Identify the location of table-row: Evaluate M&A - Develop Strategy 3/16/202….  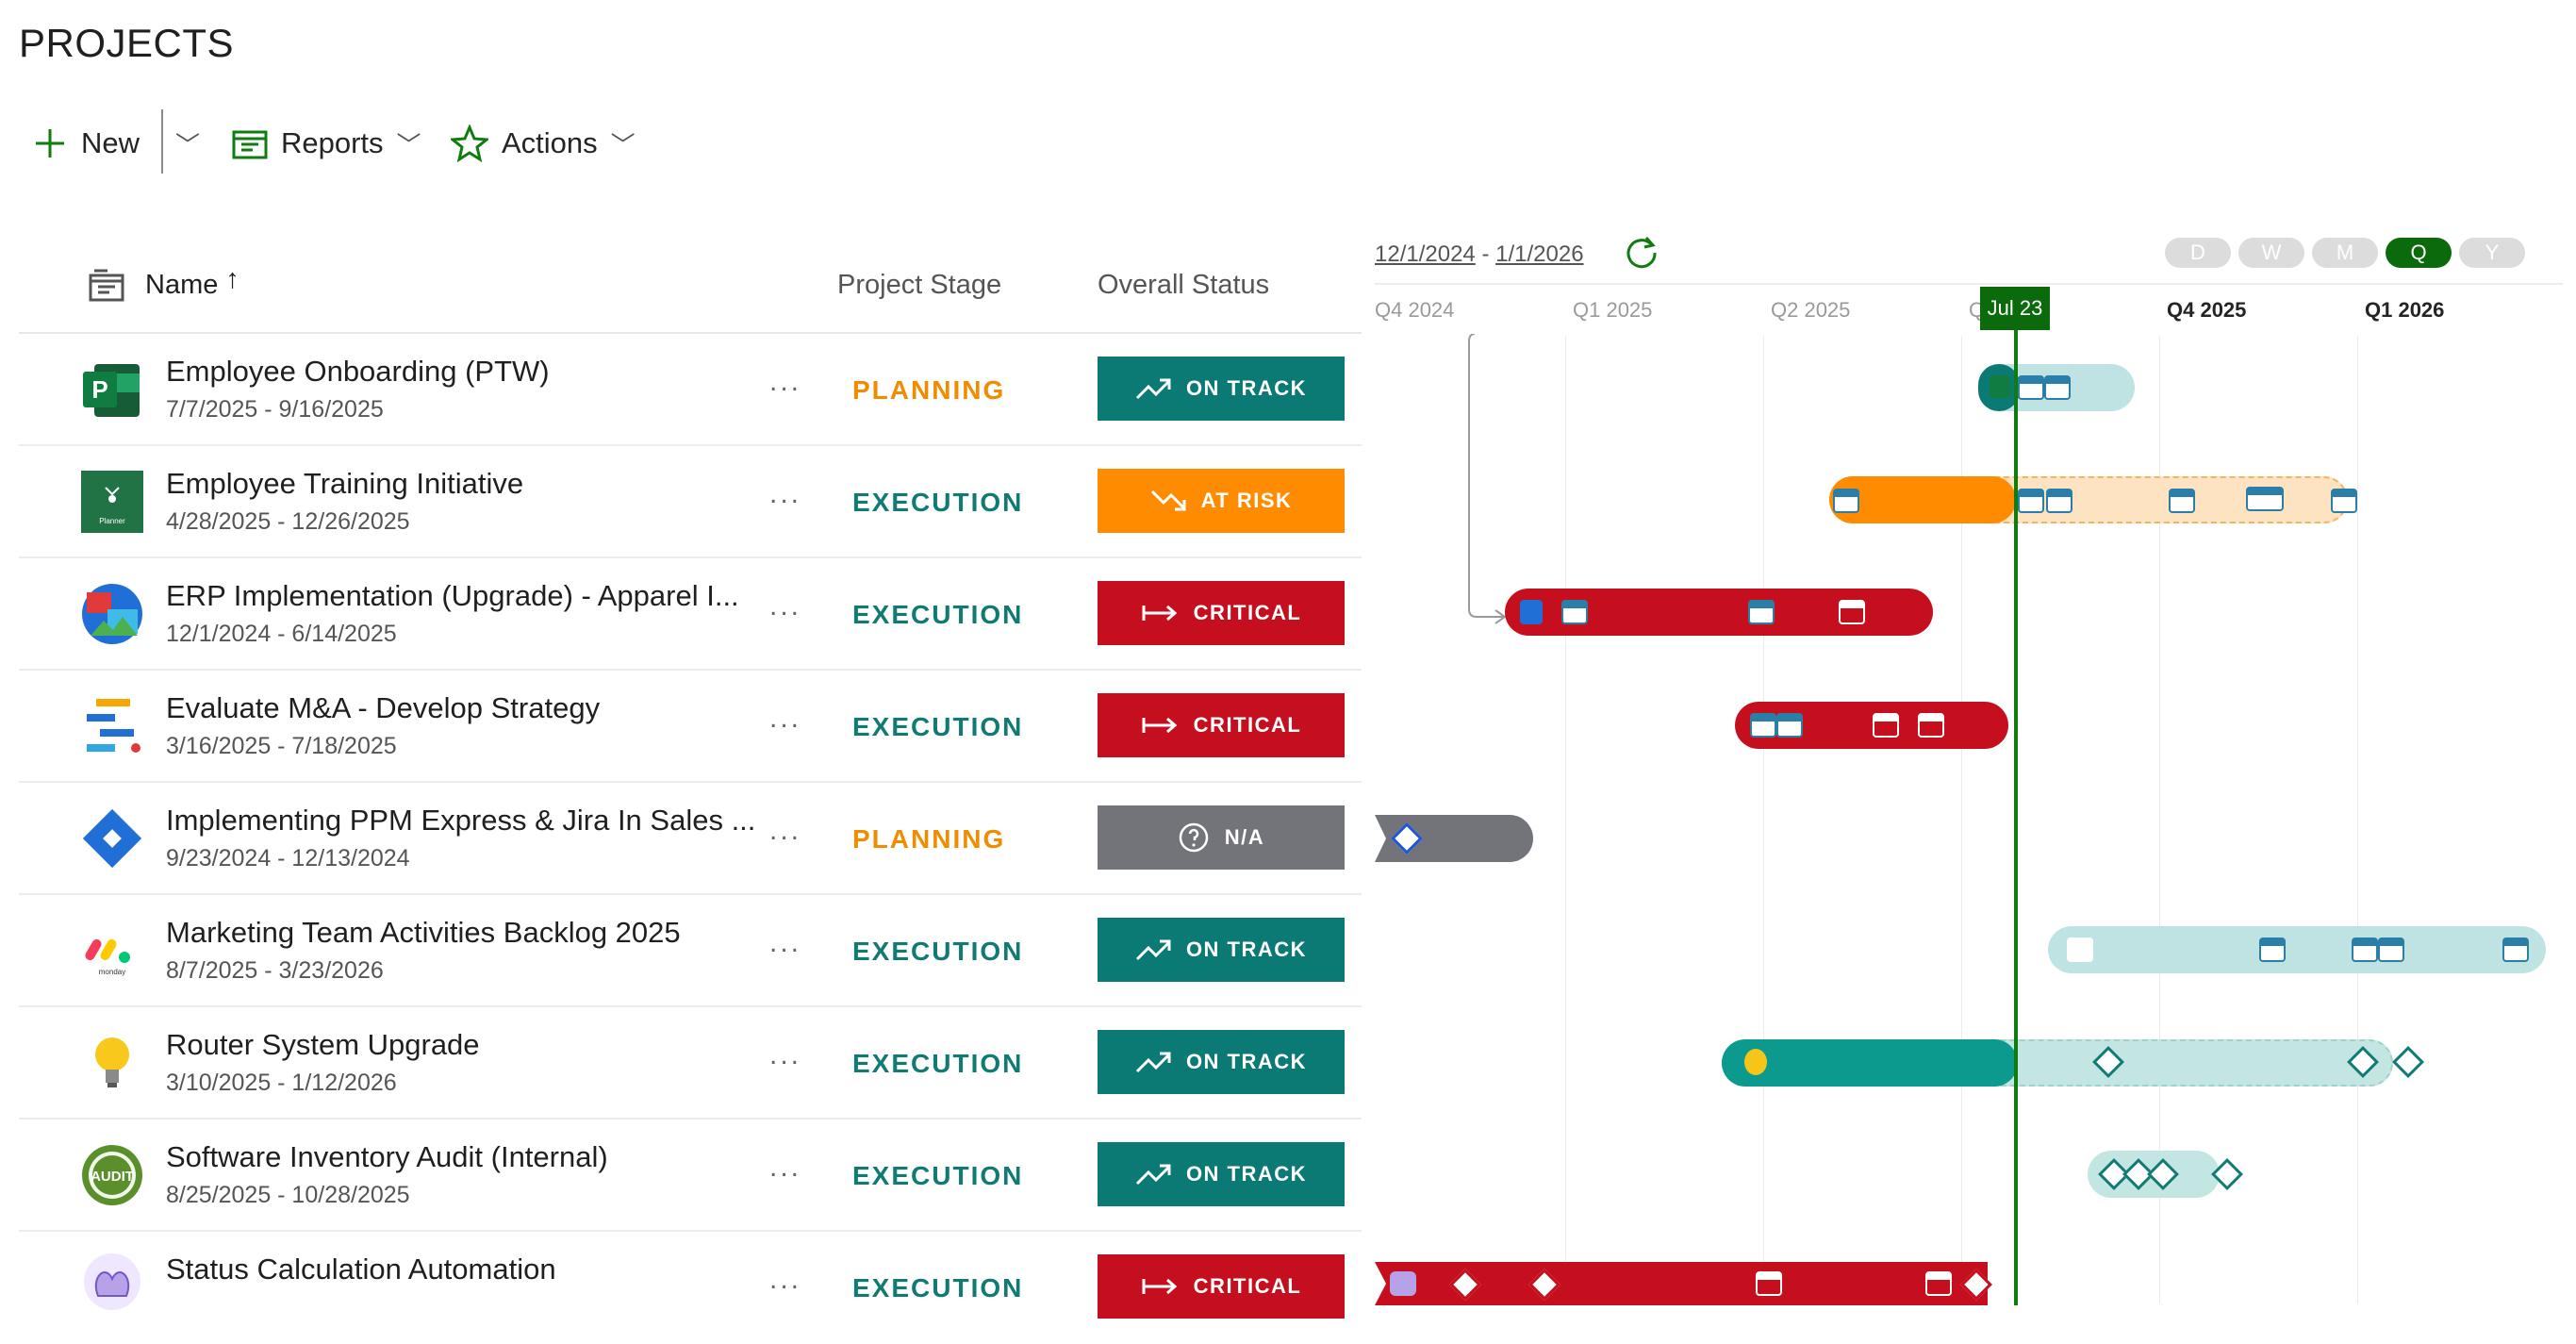
(690, 727).